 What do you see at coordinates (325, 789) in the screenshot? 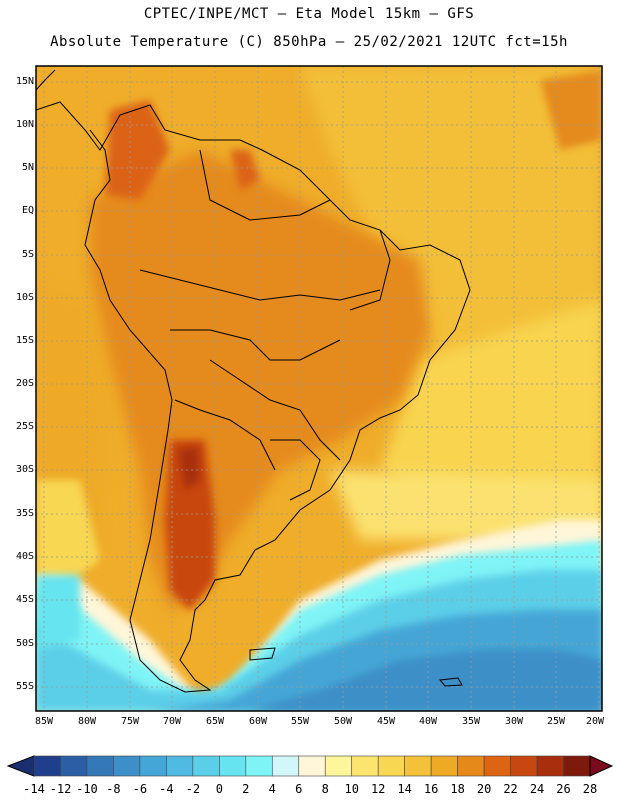
I see `colorbar-tick-label: 8` at bounding box center [325, 789].